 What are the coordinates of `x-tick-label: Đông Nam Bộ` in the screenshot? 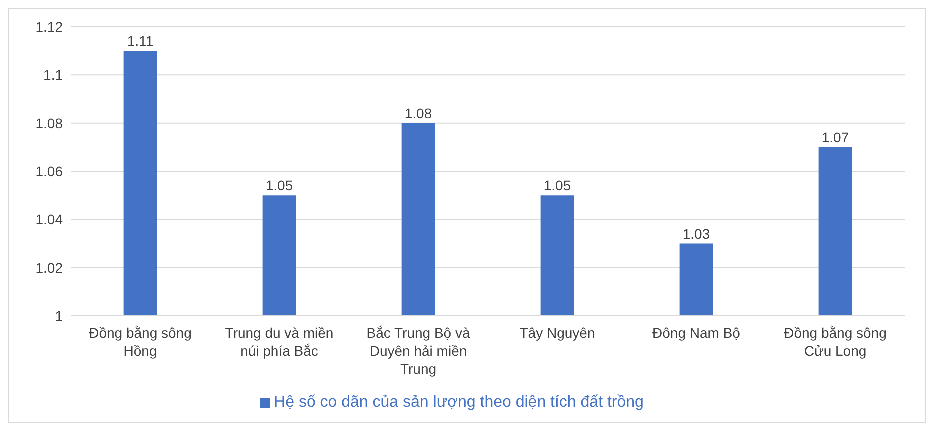 It's located at (696, 333).